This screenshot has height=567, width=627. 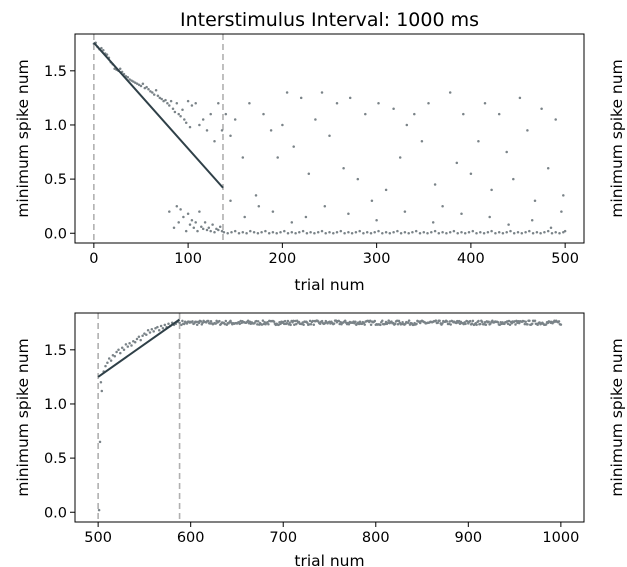 What do you see at coordinates (329, 559) in the screenshot?
I see `x-axis-label: trial num` at bounding box center [329, 559].